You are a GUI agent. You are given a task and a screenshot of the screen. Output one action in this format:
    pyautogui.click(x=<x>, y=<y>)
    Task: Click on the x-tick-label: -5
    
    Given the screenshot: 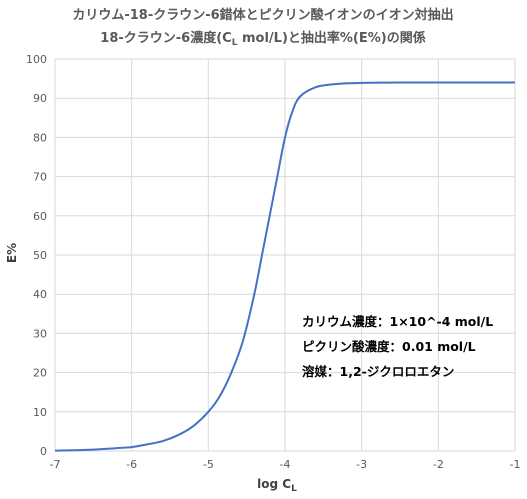 What is the action you would take?
    pyautogui.click(x=208, y=464)
    